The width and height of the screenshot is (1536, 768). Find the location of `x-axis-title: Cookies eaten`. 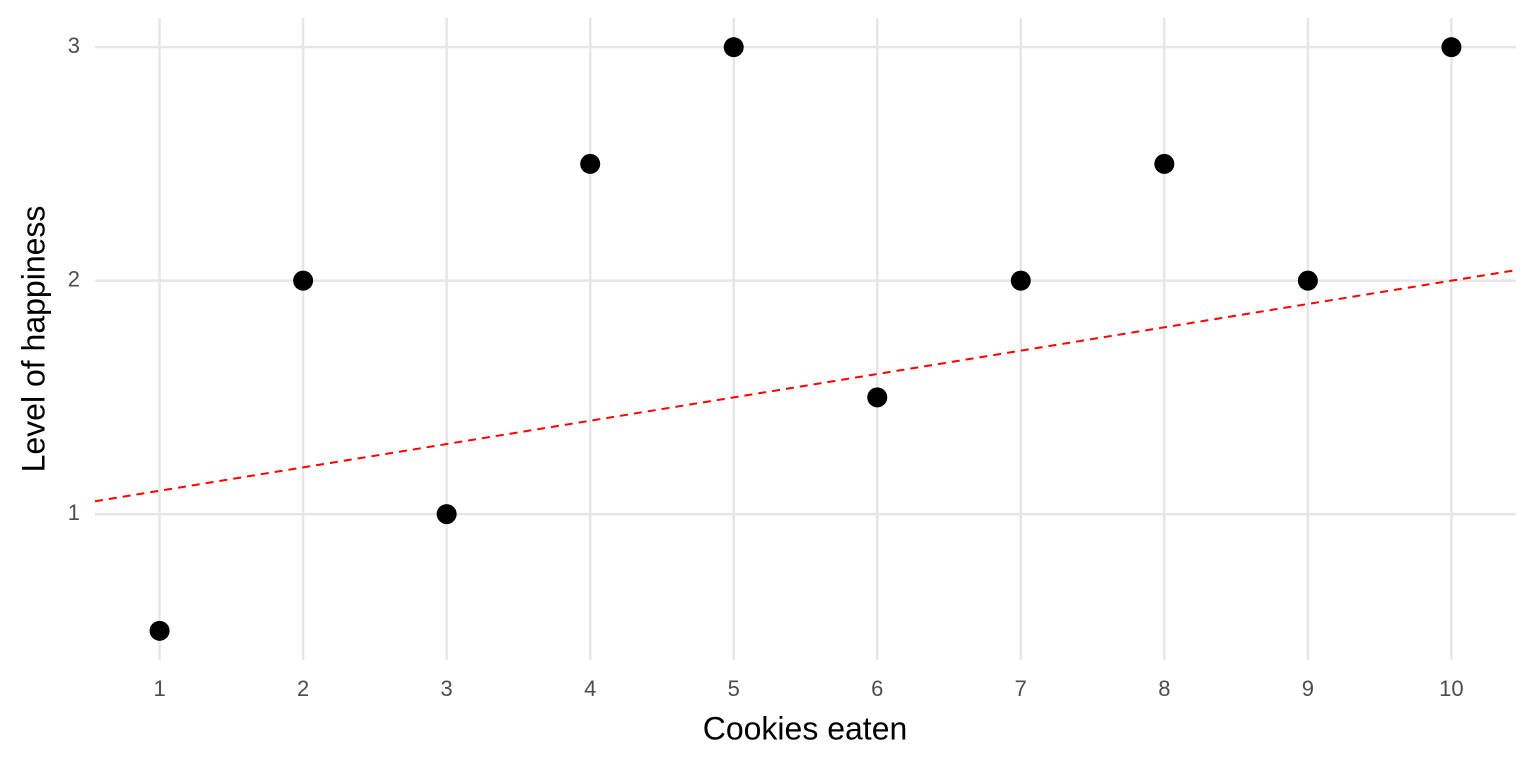

x-axis-title: Cookies eaten is located at coordinates (805, 728).